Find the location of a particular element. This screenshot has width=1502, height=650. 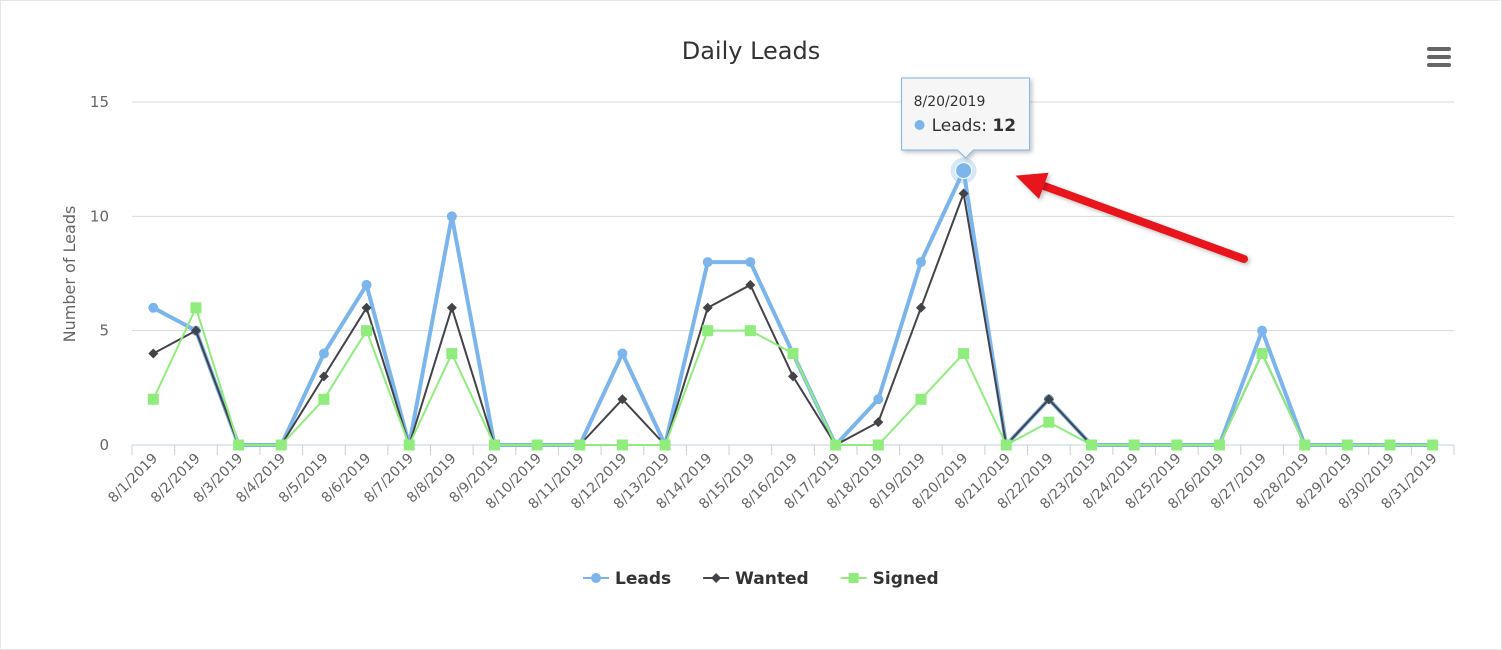

legend-item-signed: Signed is located at coordinates (889, 579).